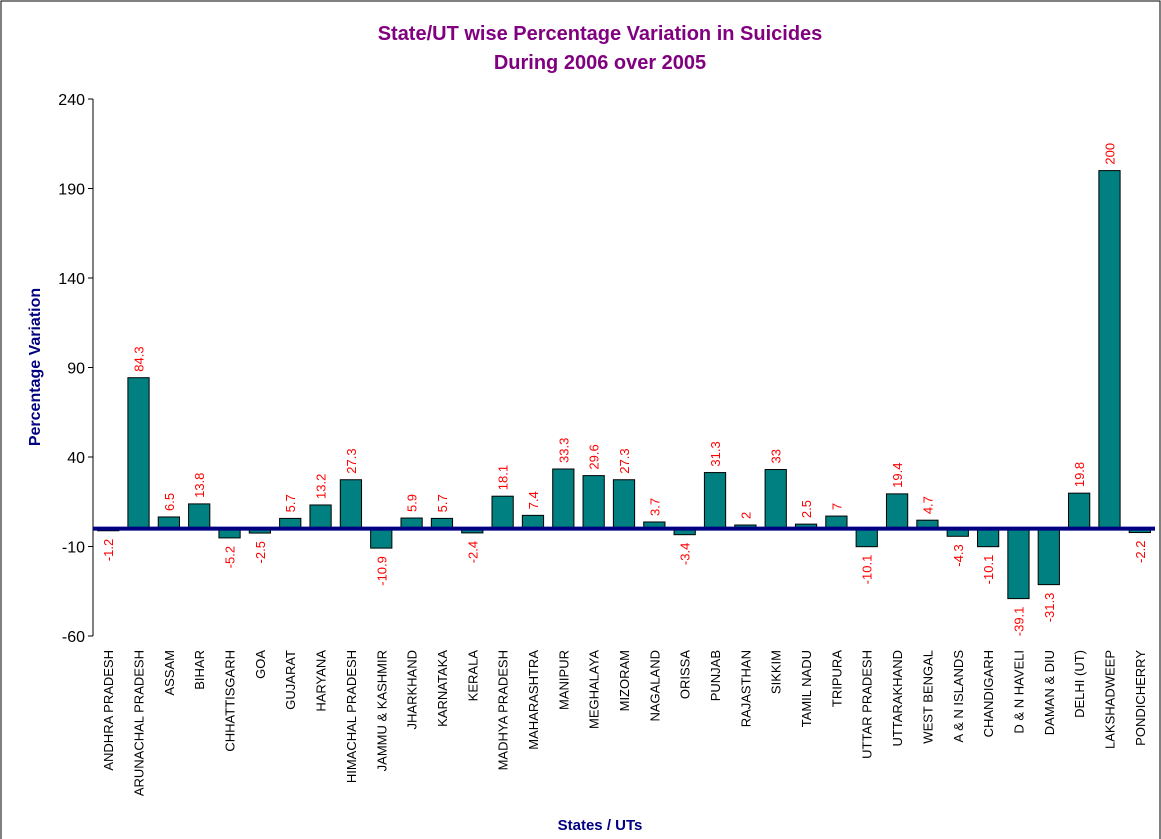  I want to click on x-tick-label: JHARKHAND, so click(412, 689).